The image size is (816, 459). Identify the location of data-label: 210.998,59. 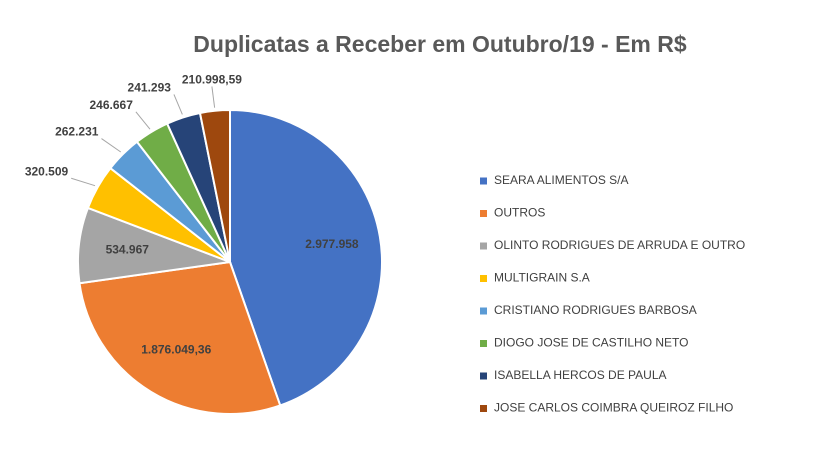
(212, 80).